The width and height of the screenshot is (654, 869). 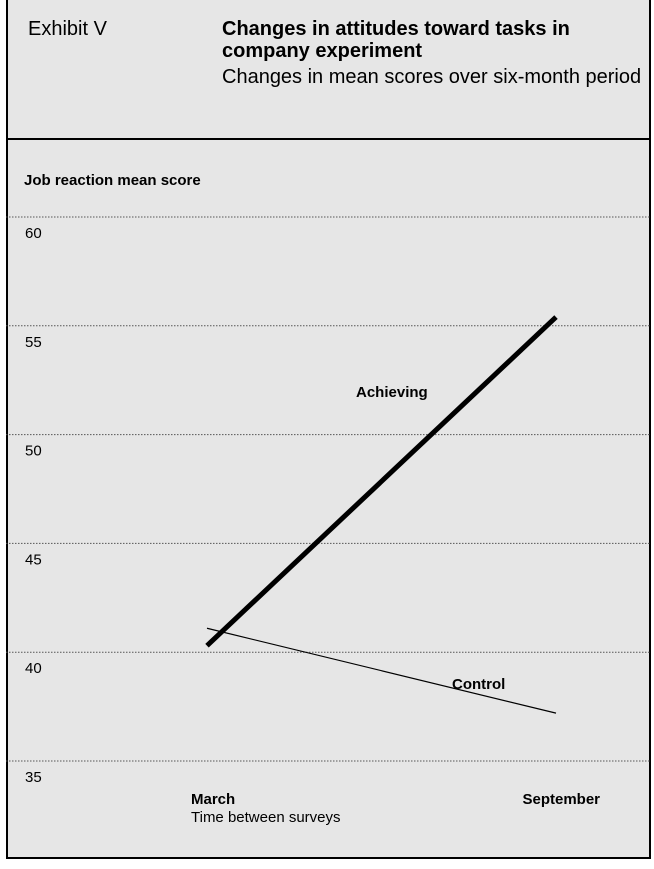 What do you see at coordinates (67, 29) in the screenshot?
I see `exhibit-label: Exhibit V` at bounding box center [67, 29].